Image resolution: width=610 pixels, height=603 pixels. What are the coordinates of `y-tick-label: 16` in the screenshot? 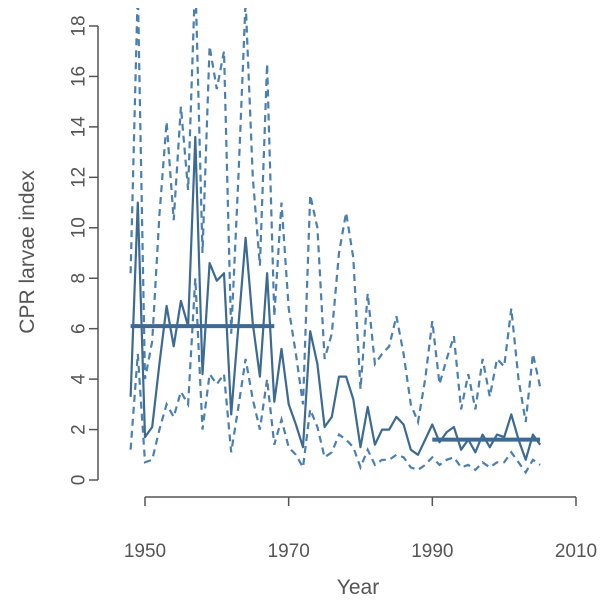 It's located at (79, 76).